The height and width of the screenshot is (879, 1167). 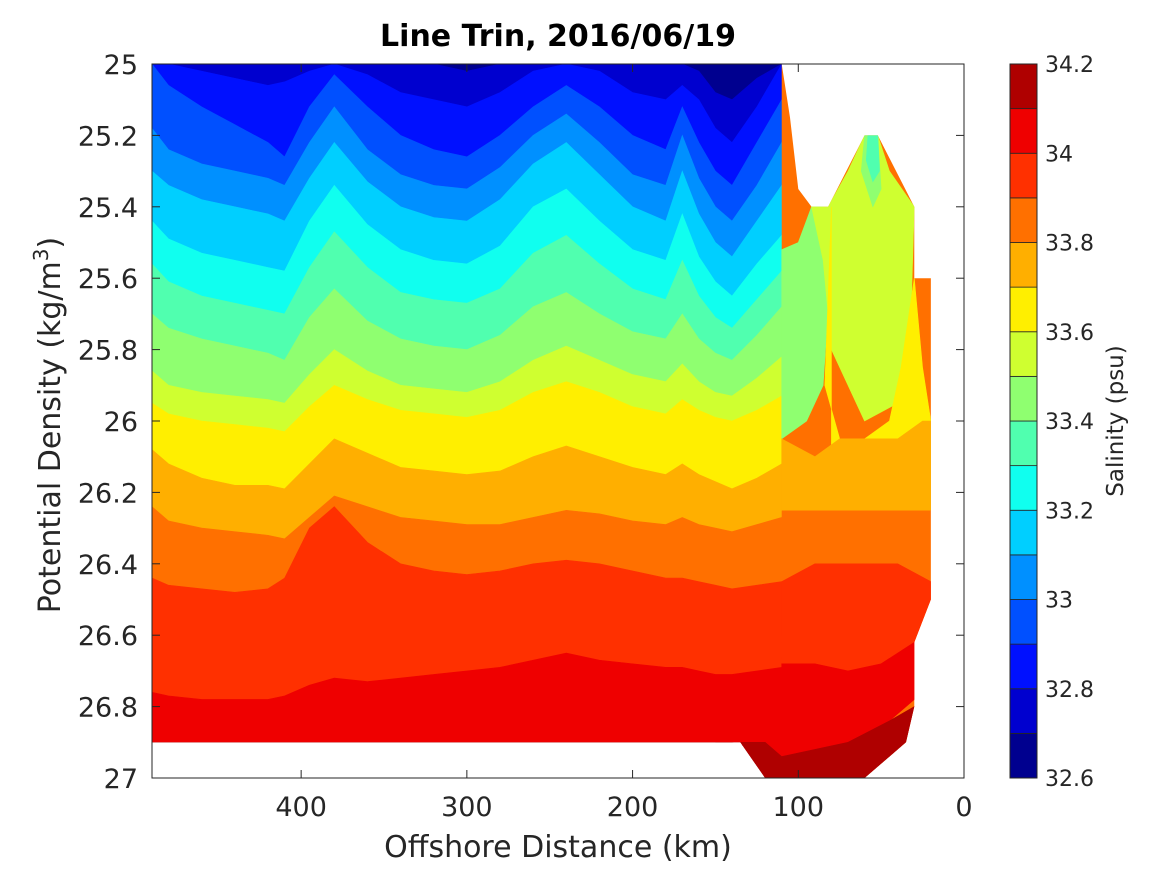 I want to click on colorbar-tick-label: 33, so click(x=1059, y=601).